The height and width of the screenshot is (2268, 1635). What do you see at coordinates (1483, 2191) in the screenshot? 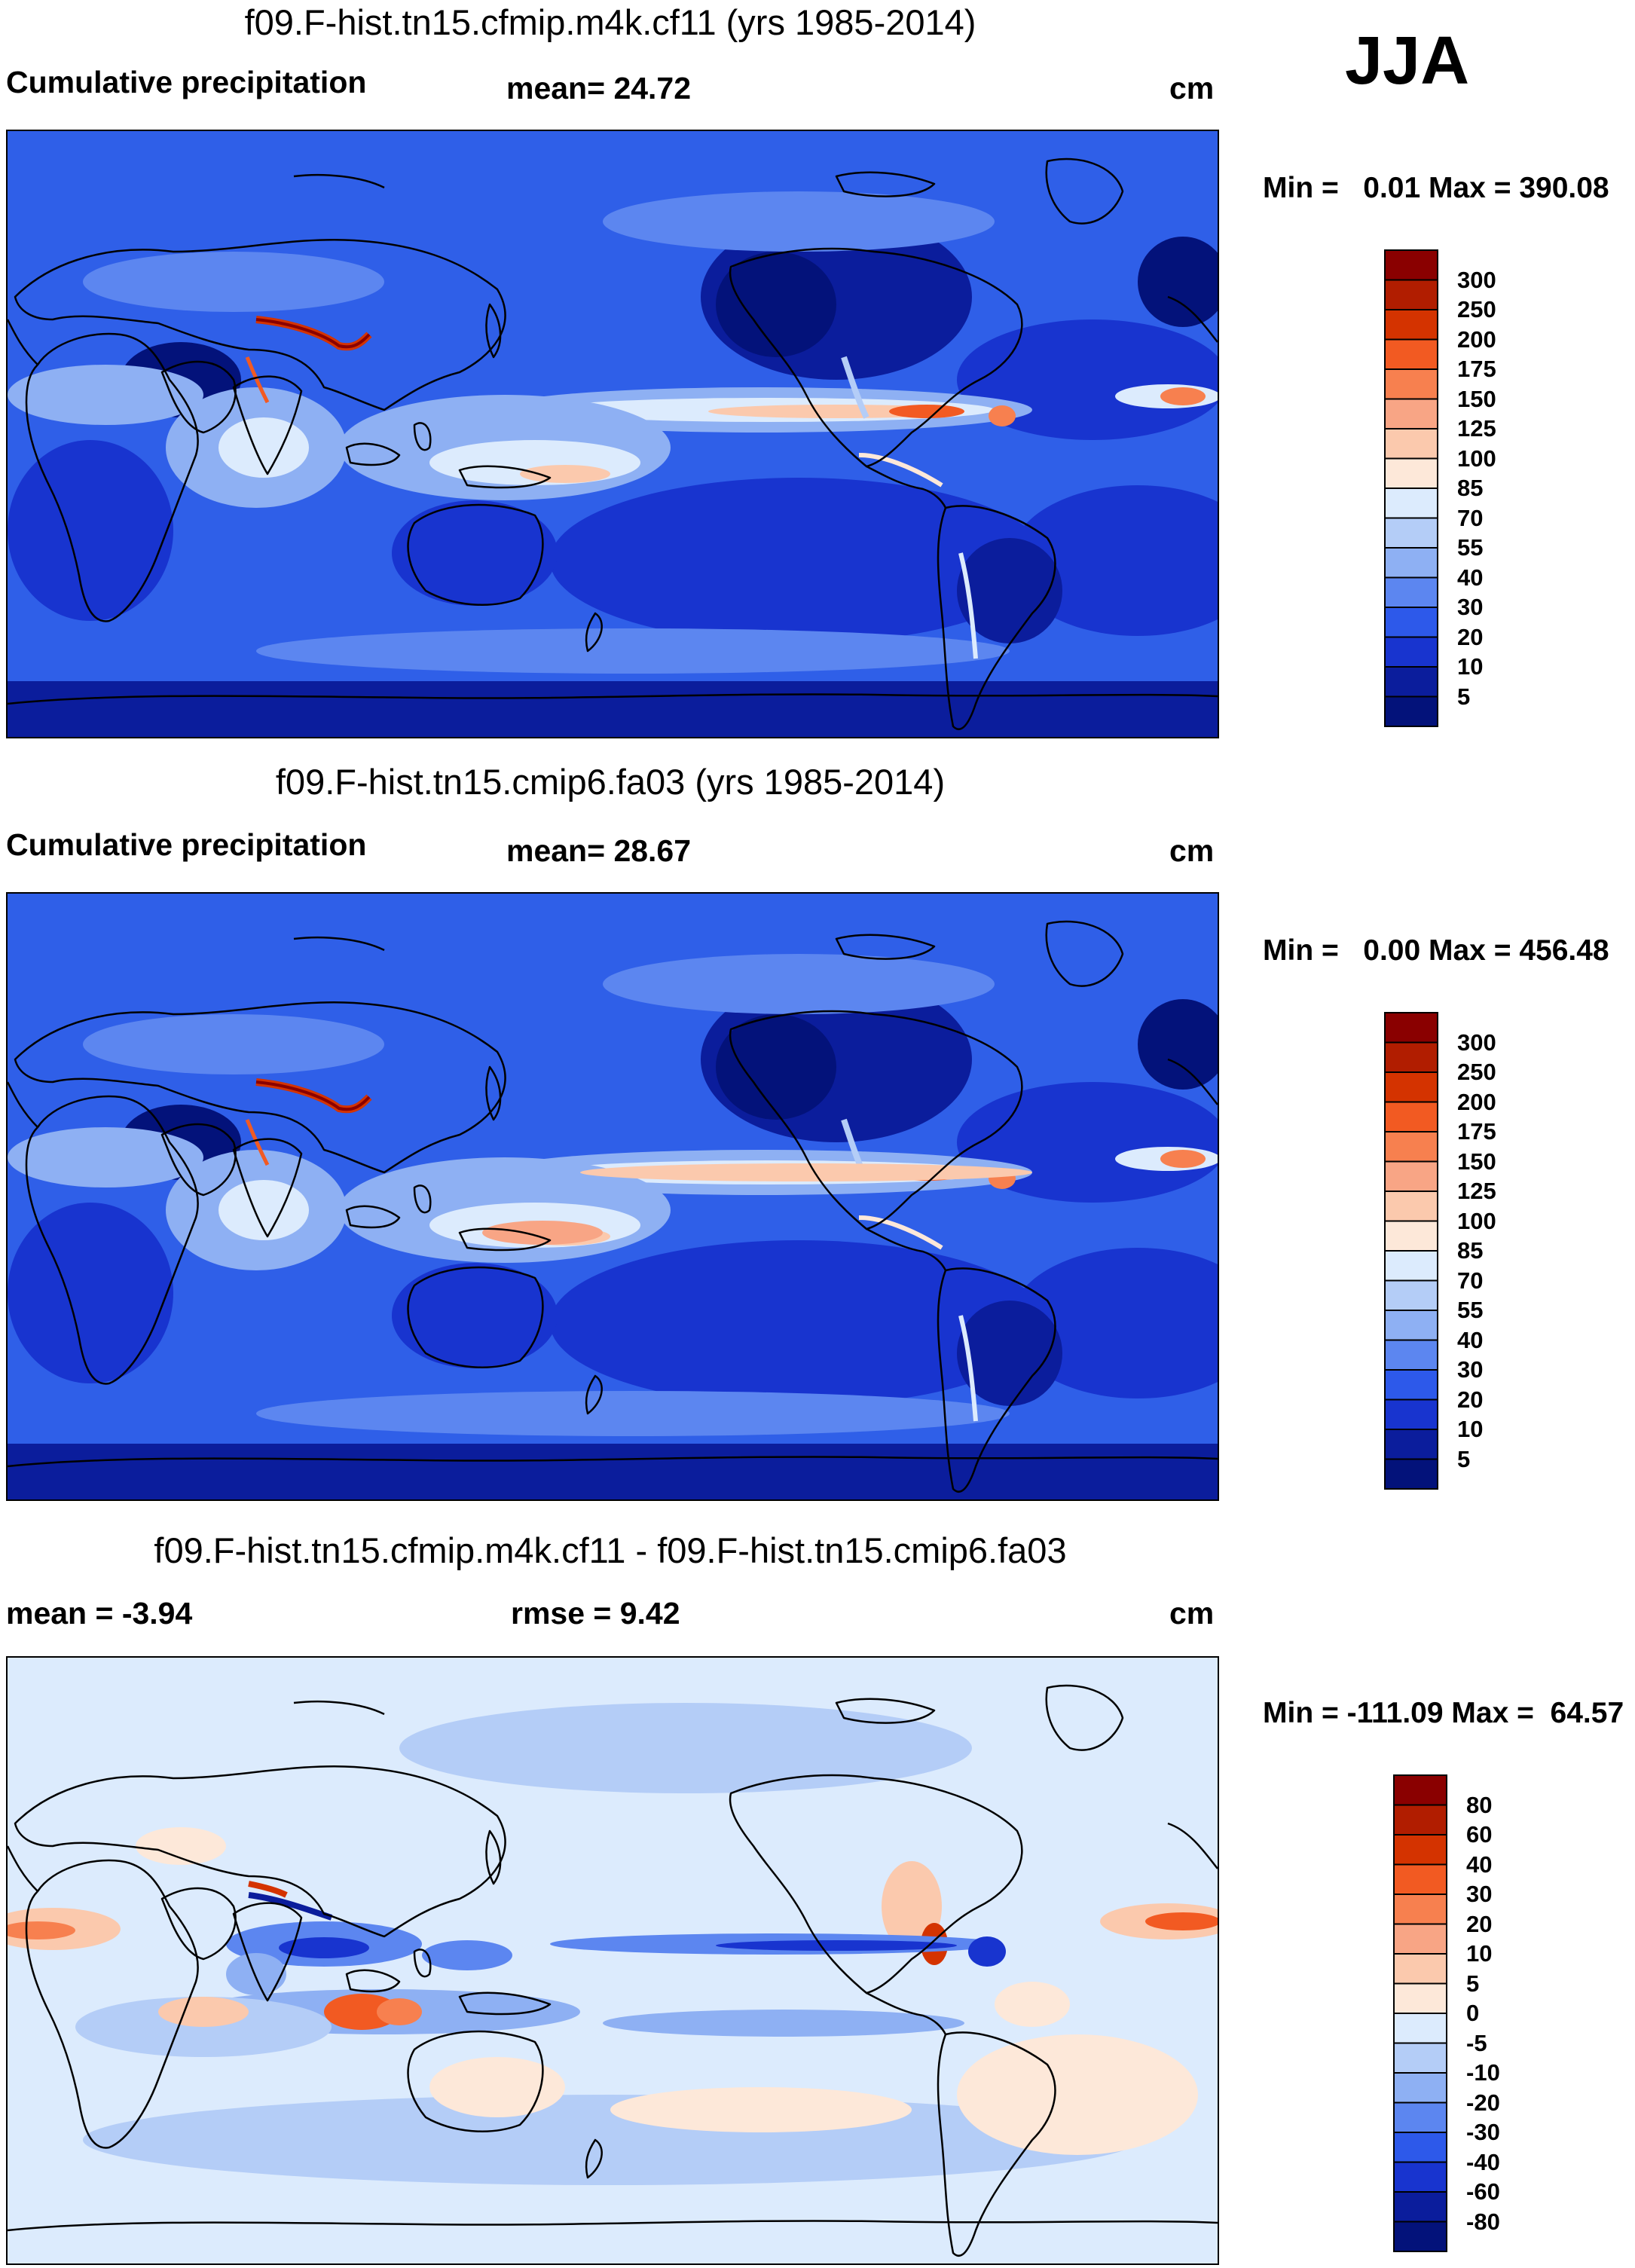
I see `colorbar-tick-label: -60` at bounding box center [1483, 2191].